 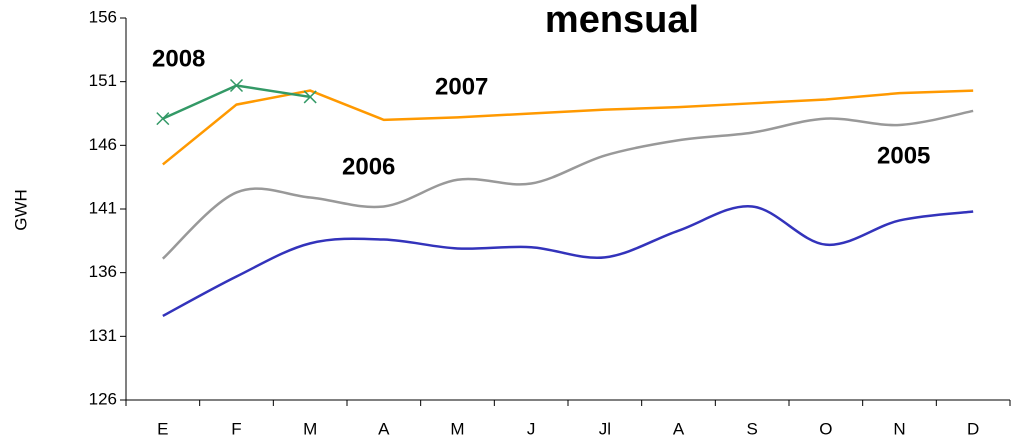 What do you see at coordinates (162, 428) in the screenshot?
I see `x-tick-label: E` at bounding box center [162, 428].